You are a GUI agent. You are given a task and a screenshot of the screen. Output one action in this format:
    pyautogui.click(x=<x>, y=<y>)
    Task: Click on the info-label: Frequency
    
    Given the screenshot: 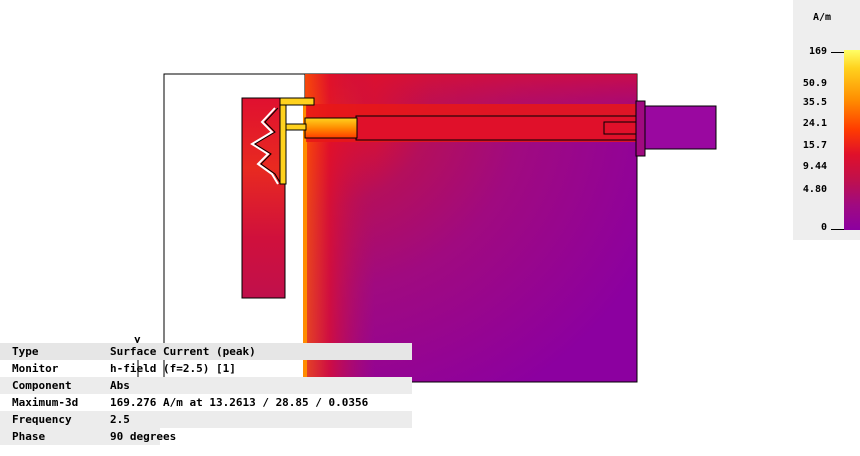 What is the action you would take?
    pyautogui.click(x=42, y=419)
    